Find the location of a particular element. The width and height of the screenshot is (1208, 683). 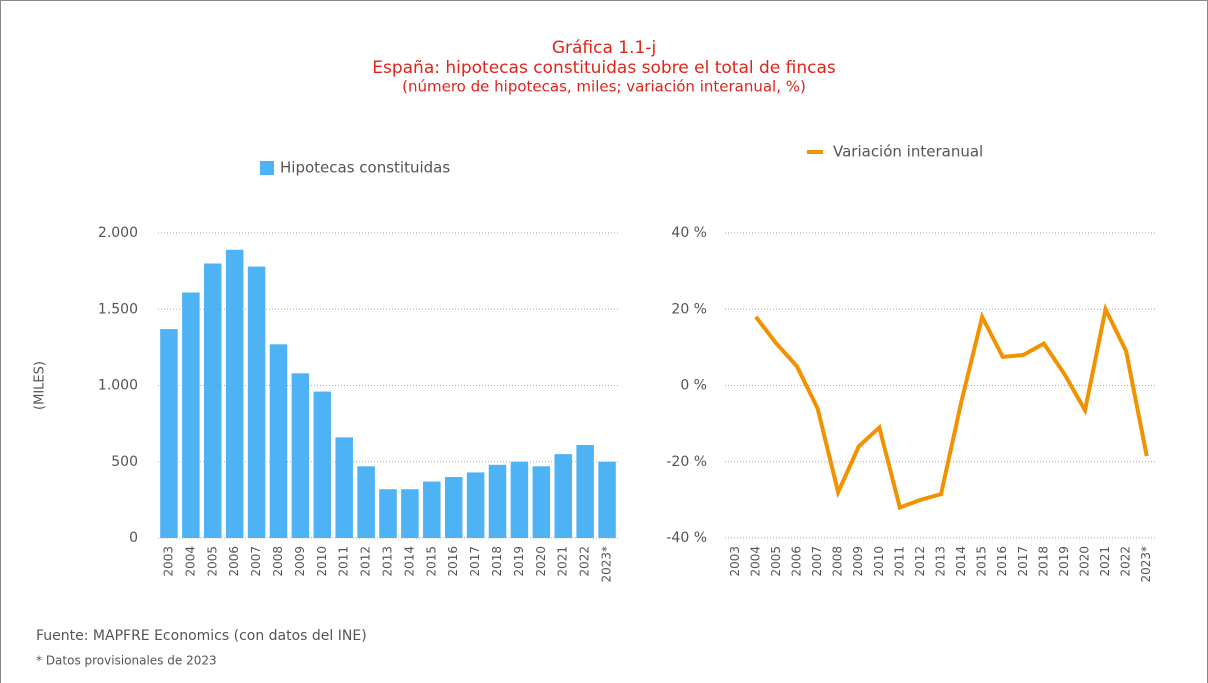

y-axis-label: (MILES) is located at coordinates (40, 385).